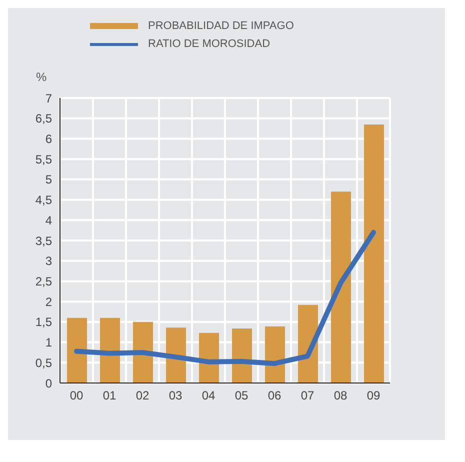 This screenshot has height=462, width=465. What do you see at coordinates (175, 395) in the screenshot?
I see `x-tick-label: 03` at bounding box center [175, 395].